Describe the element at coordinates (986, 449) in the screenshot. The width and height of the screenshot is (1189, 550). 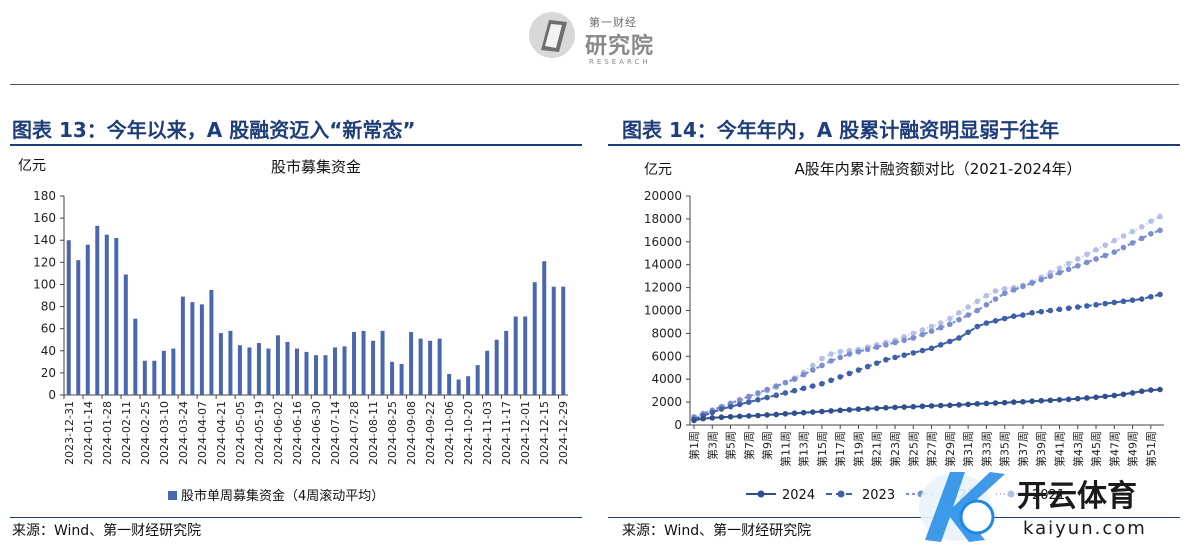
I see `x-tick-label: 第33周` at that location.